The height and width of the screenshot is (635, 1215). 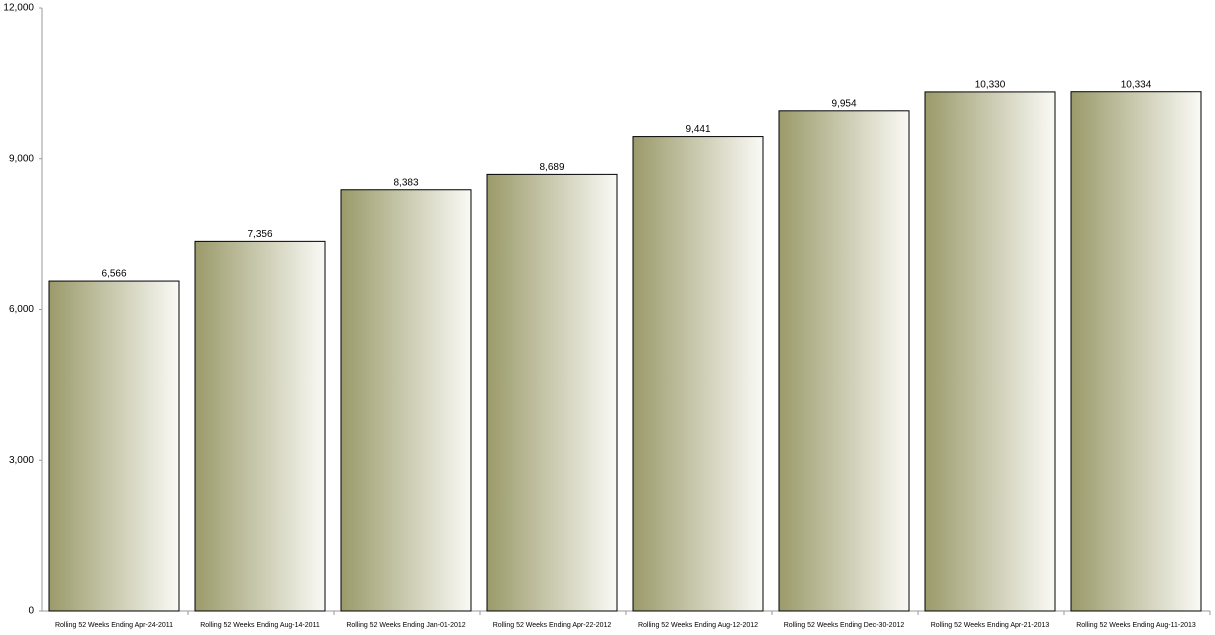 What do you see at coordinates (844, 625) in the screenshot?
I see `x-tick-label: Rolling 52 Weeks Ending Dec-30-2012` at bounding box center [844, 625].